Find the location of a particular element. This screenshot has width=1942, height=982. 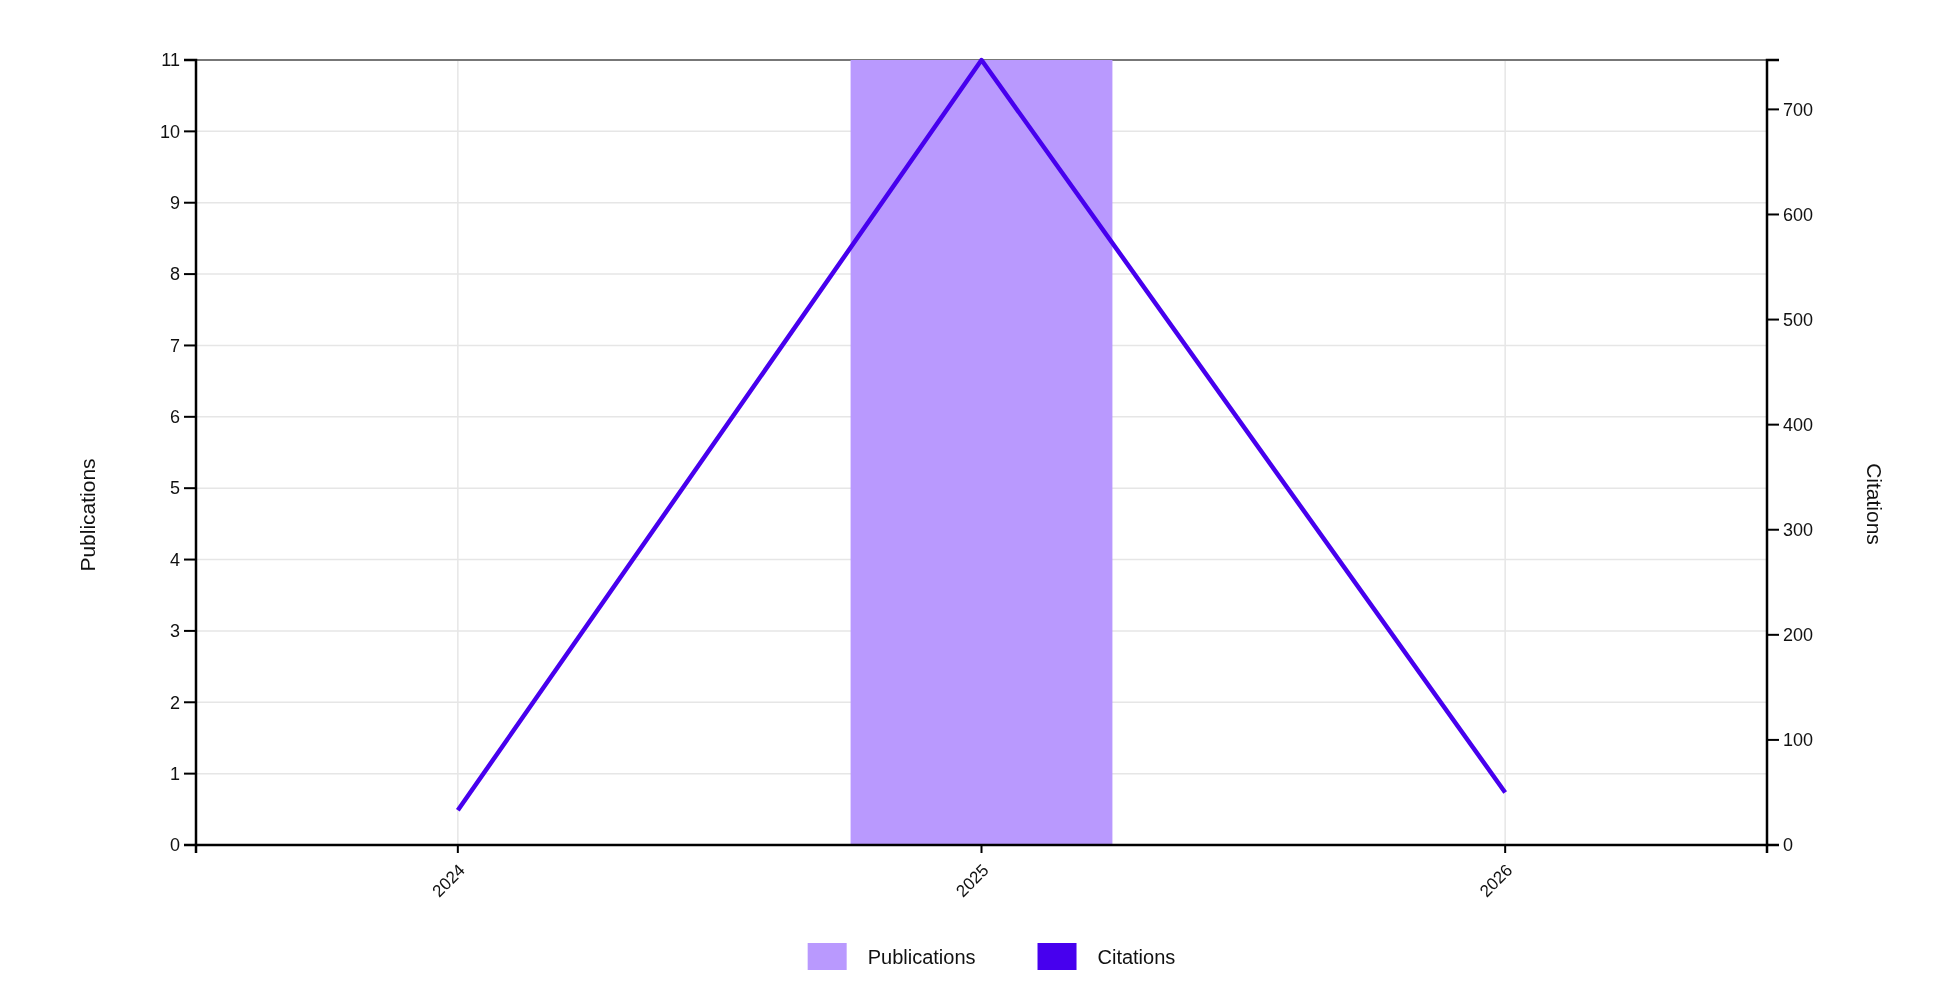

y-tick-label: 3 is located at coordinates (174, 631).